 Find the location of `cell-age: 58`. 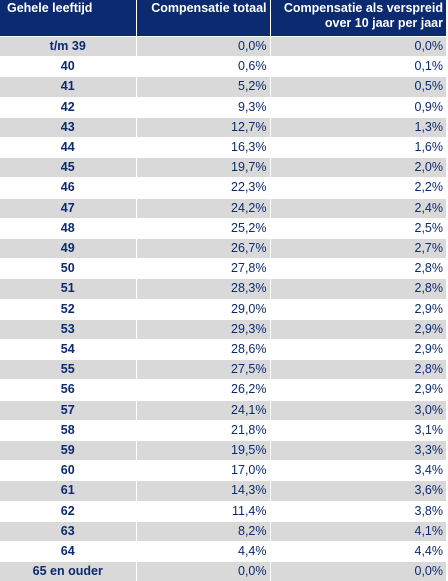

cell-age: 58 is located at coordinates (68, 430).